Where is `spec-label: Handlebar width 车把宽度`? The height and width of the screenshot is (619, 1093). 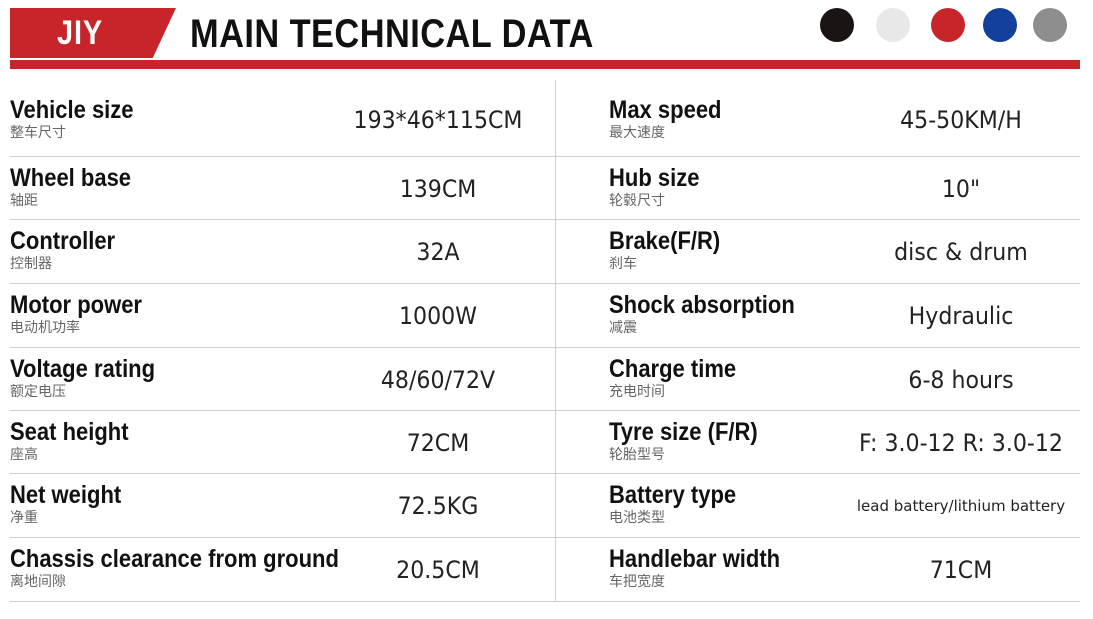 spec-label: Handlebar width 车把宽度 is located at coordinates (706, 568).